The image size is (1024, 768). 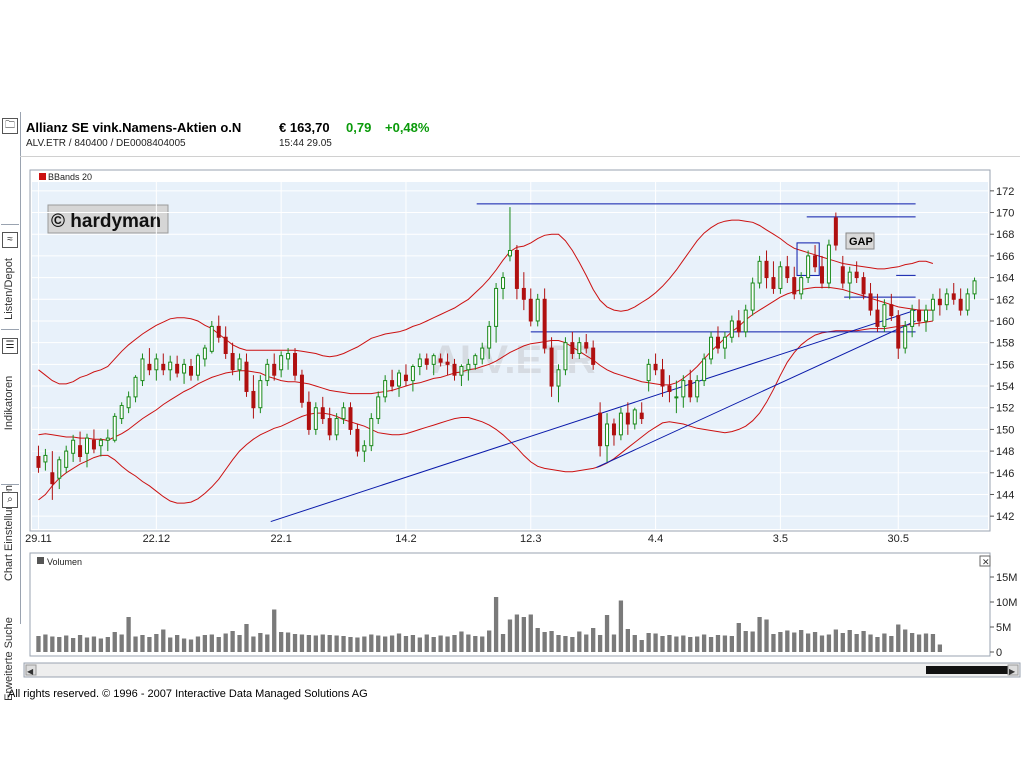 I want to click on scroll-left-arrow-icon: ◀, so click(x=30, y=671).